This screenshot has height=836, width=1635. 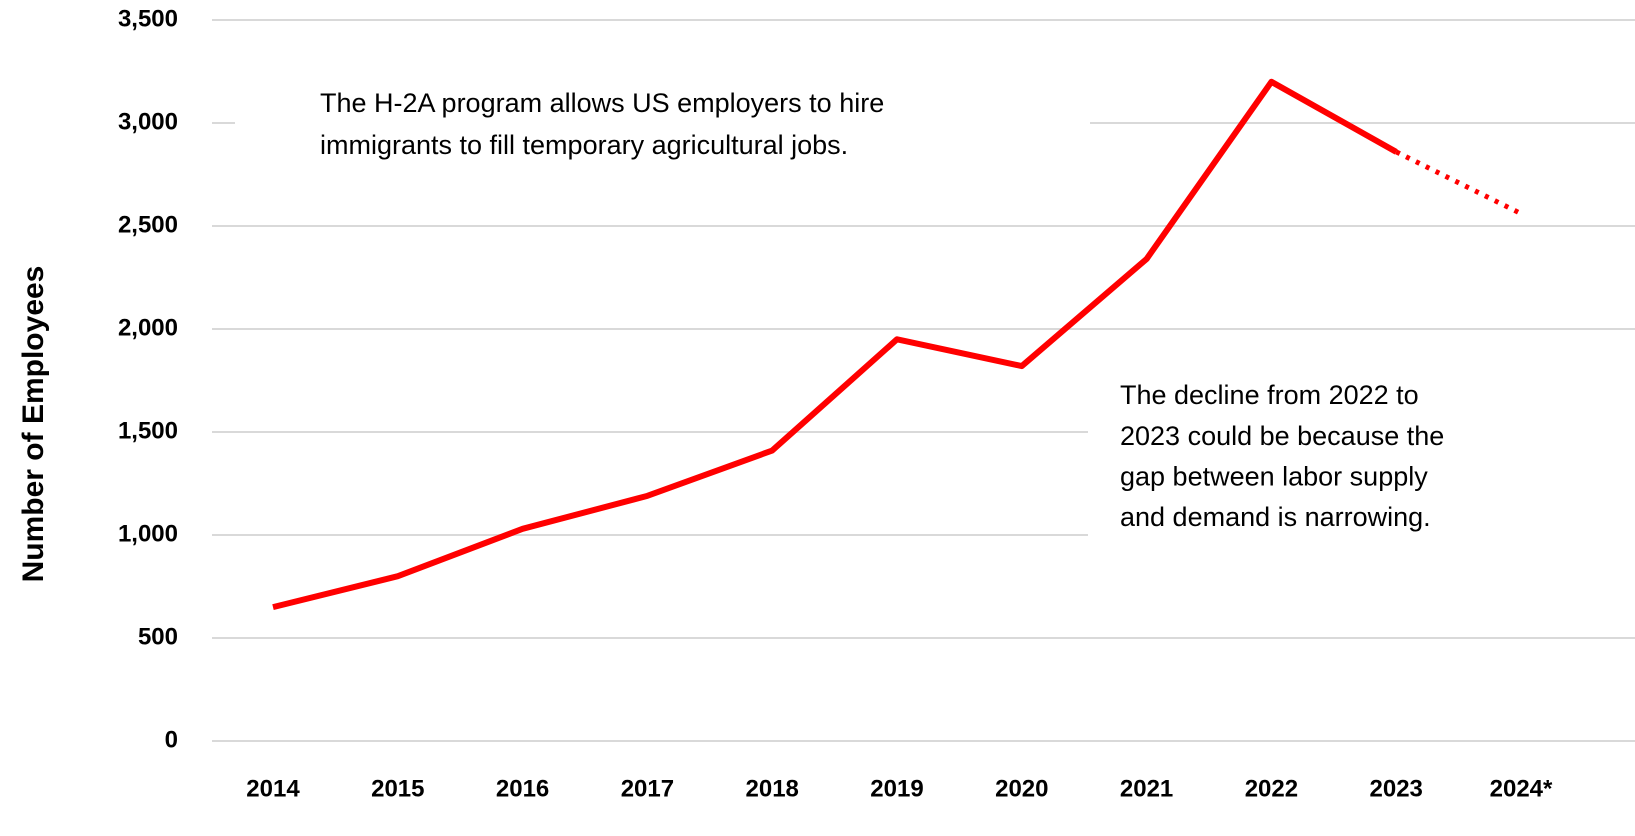 I want to click on y-tick-label: 3,000, so click(x=148, y=121).